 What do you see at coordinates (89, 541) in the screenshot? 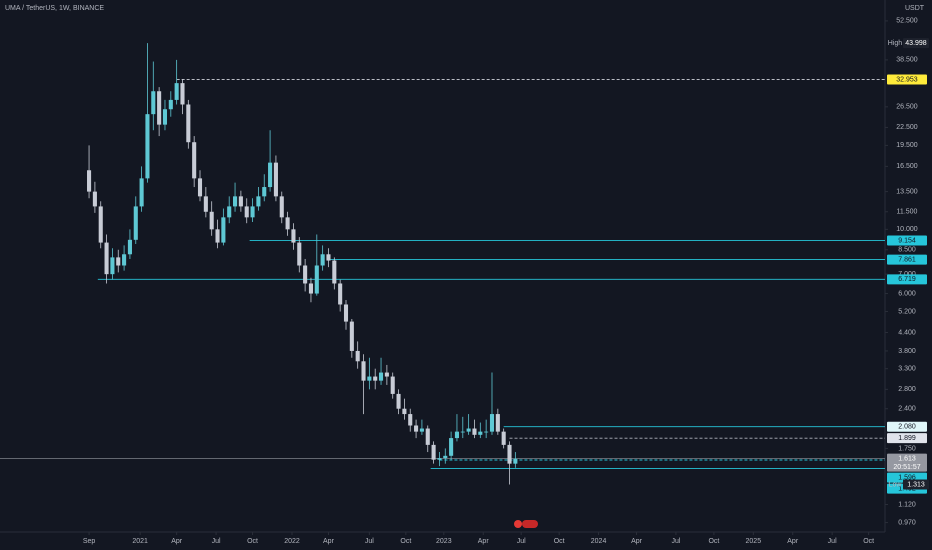
I see `x-tick-label: Sep` at bounding box center [89, 541].